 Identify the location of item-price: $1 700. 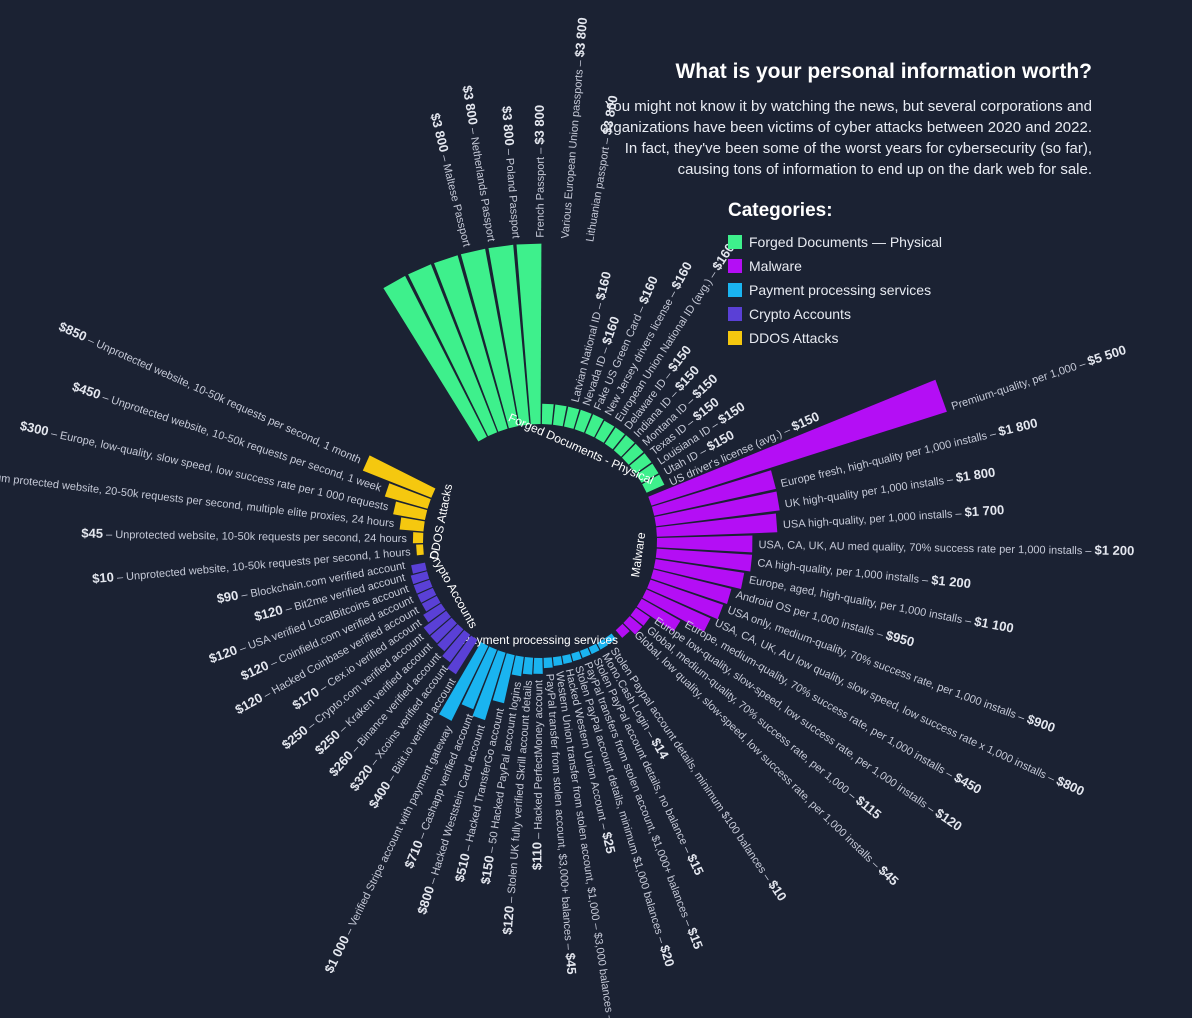
(984, 511).